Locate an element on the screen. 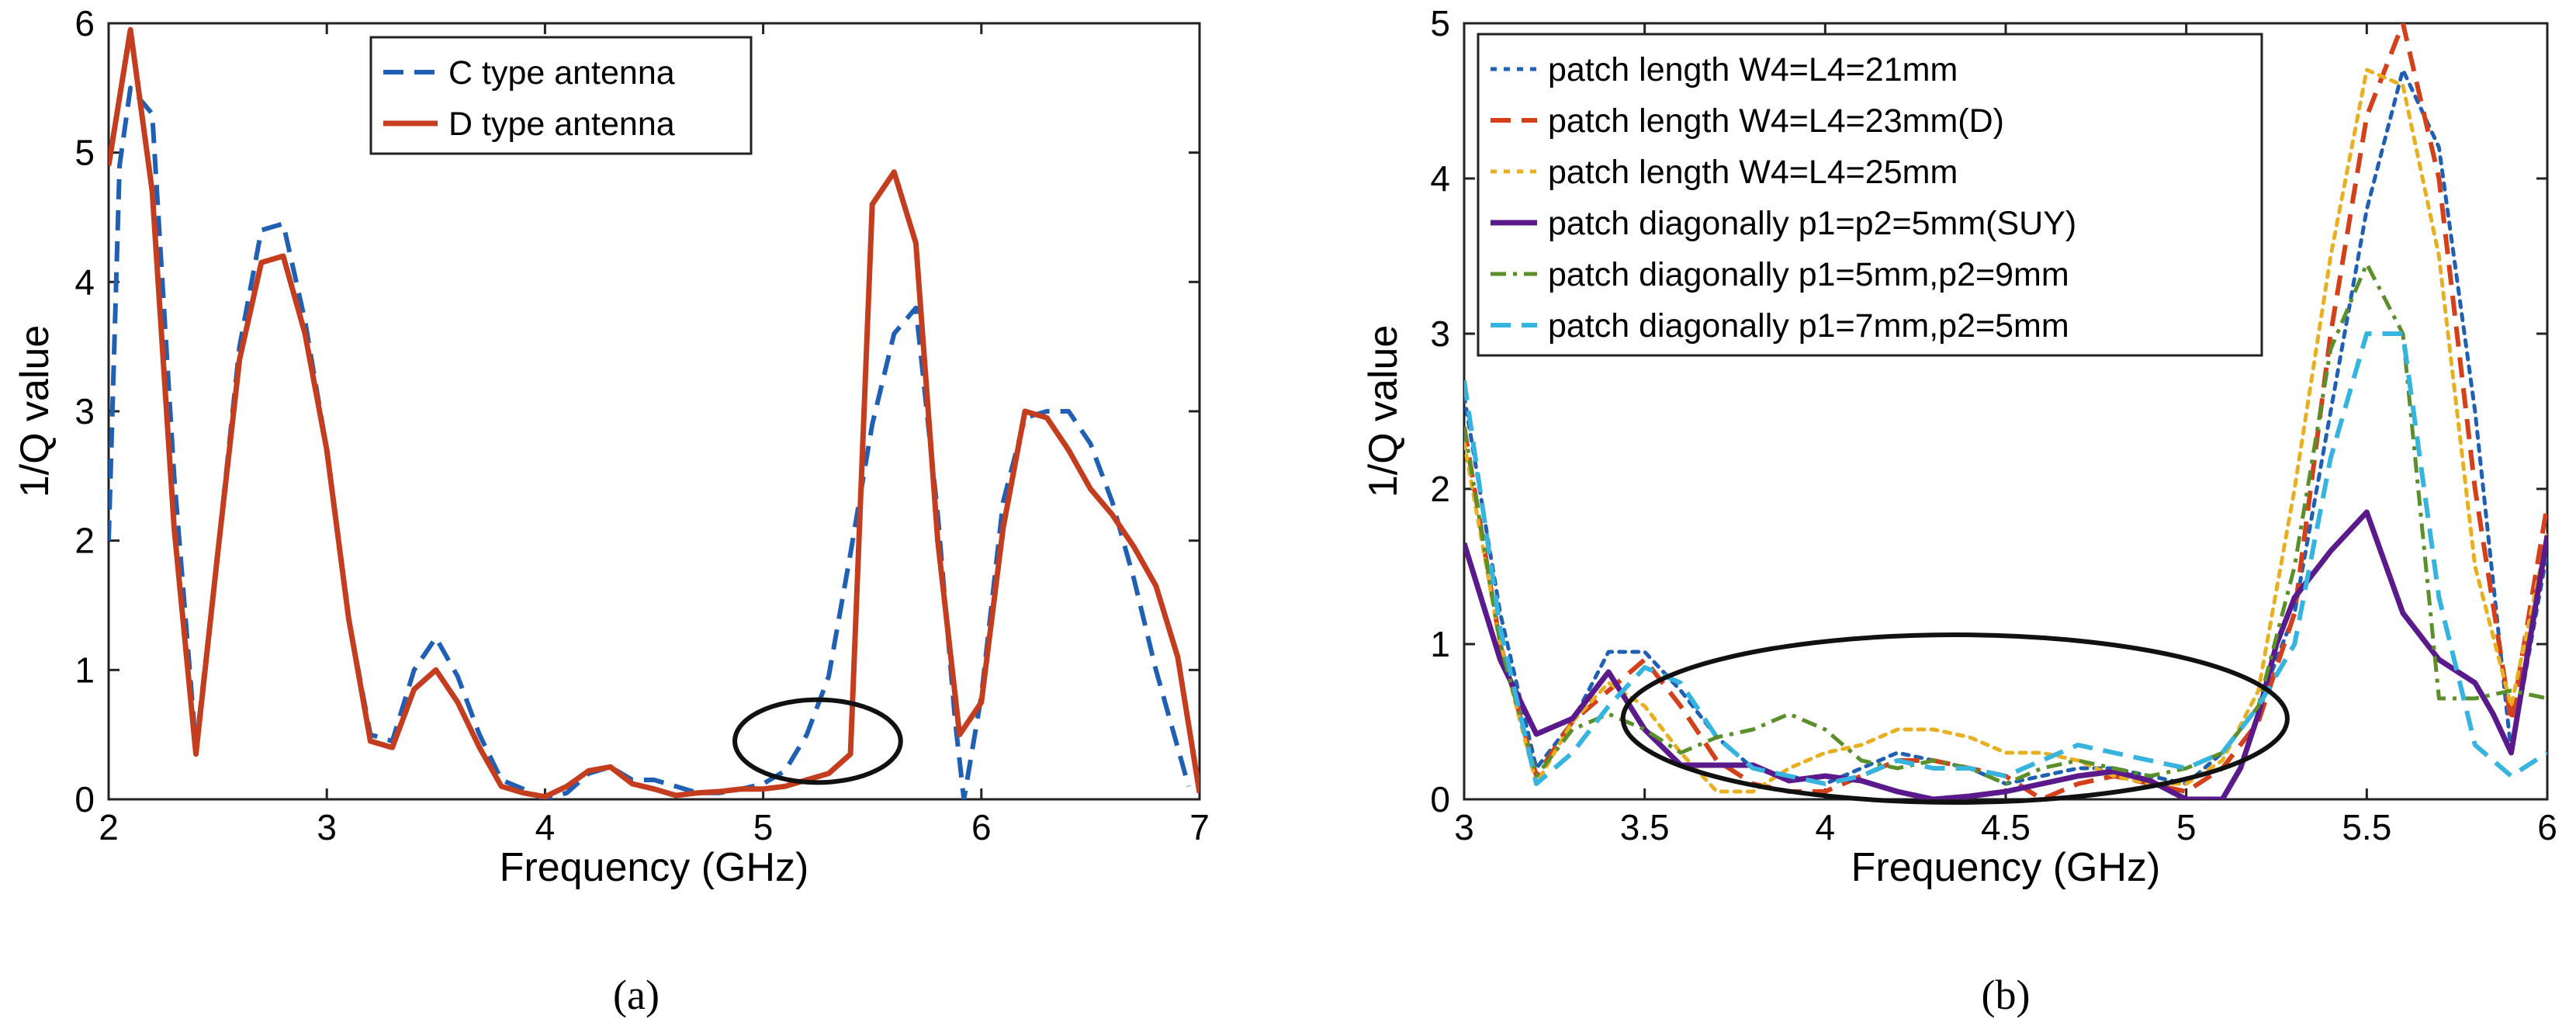 The height and width of the screenshot is (1036, 2576). panel-b-annotations is located at coordinates (1955, 718).